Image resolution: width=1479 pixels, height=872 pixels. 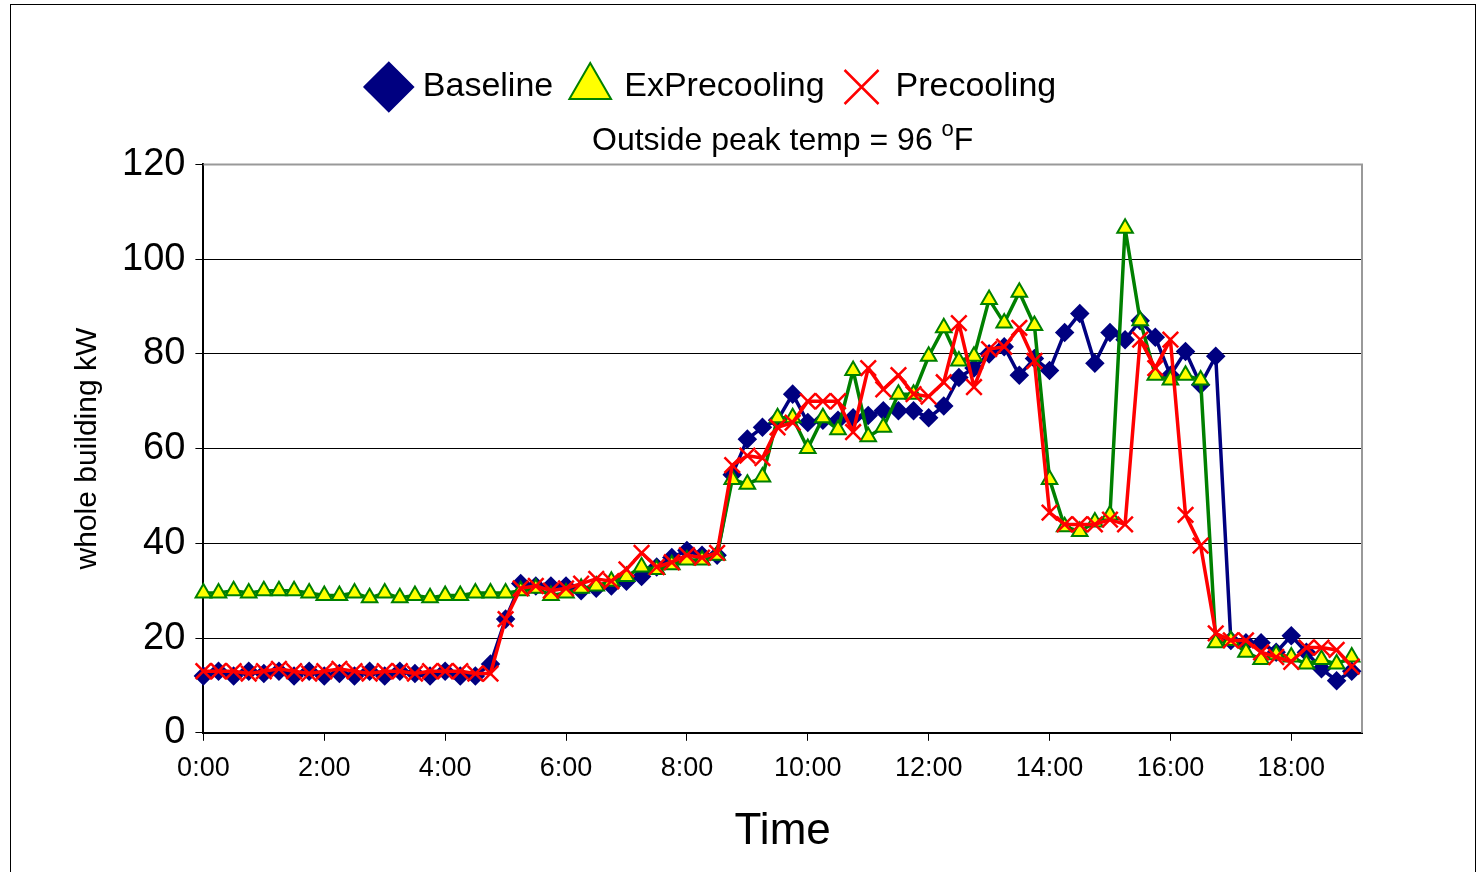 What do you see at coordinates (164, 446) in the screenshot?
I see `y-tick-label: 60` at bounding box center [164, 446].